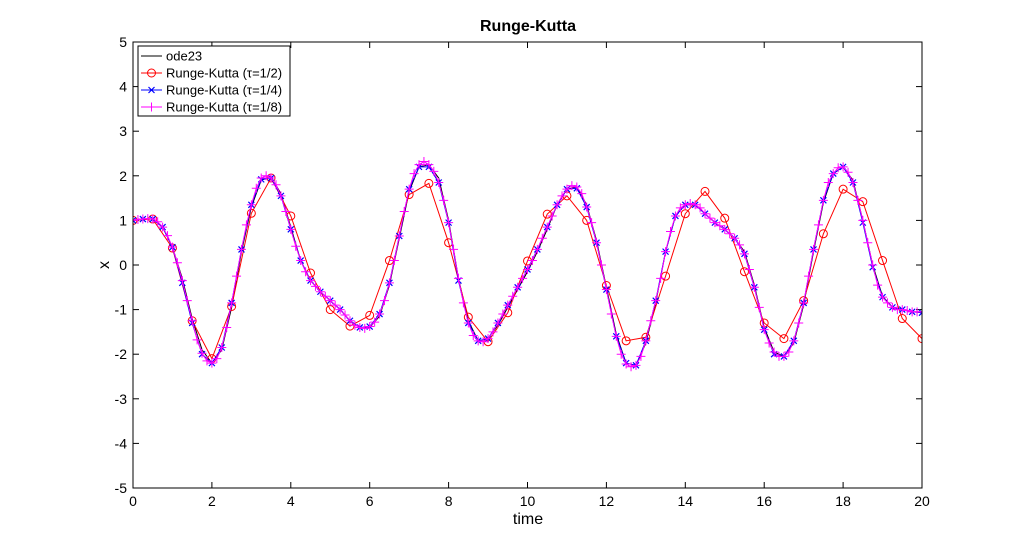 Image resolution: width=1020 pixels, height=550 pixels. Describe the element at coordinates (121, 399) in the screenshot. I see `y-tick-label: -3` at that location.